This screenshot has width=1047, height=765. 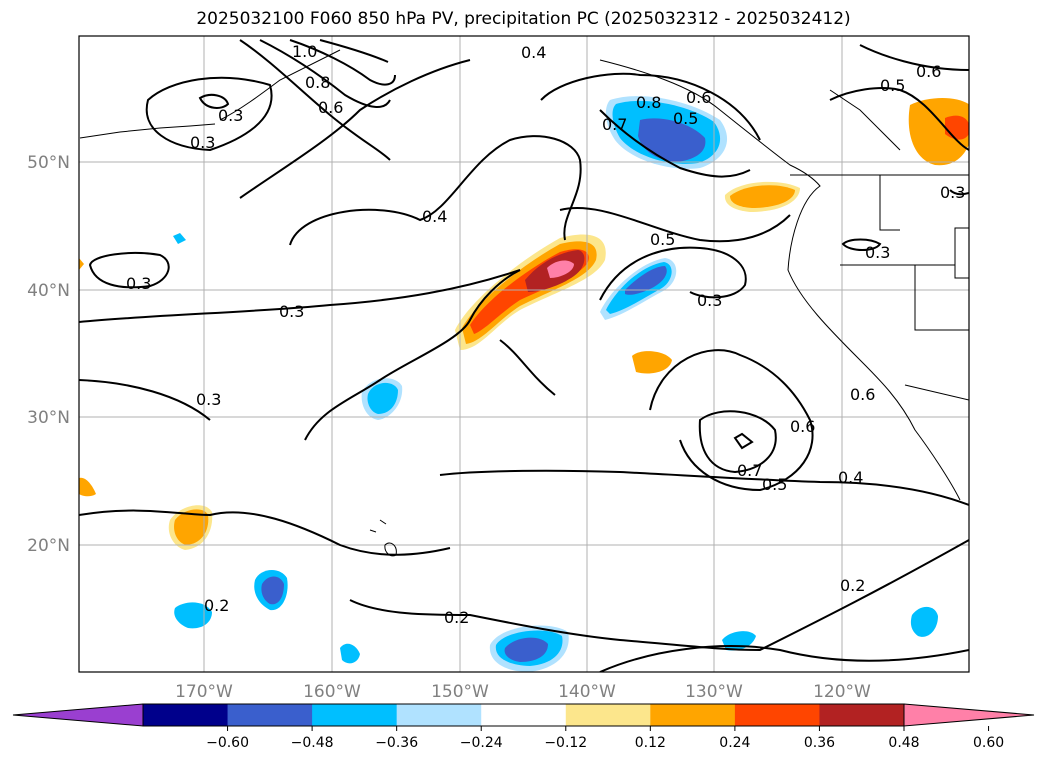 I want to click on colorbar-tick-label: 0.36, so click(x=819, y=743).